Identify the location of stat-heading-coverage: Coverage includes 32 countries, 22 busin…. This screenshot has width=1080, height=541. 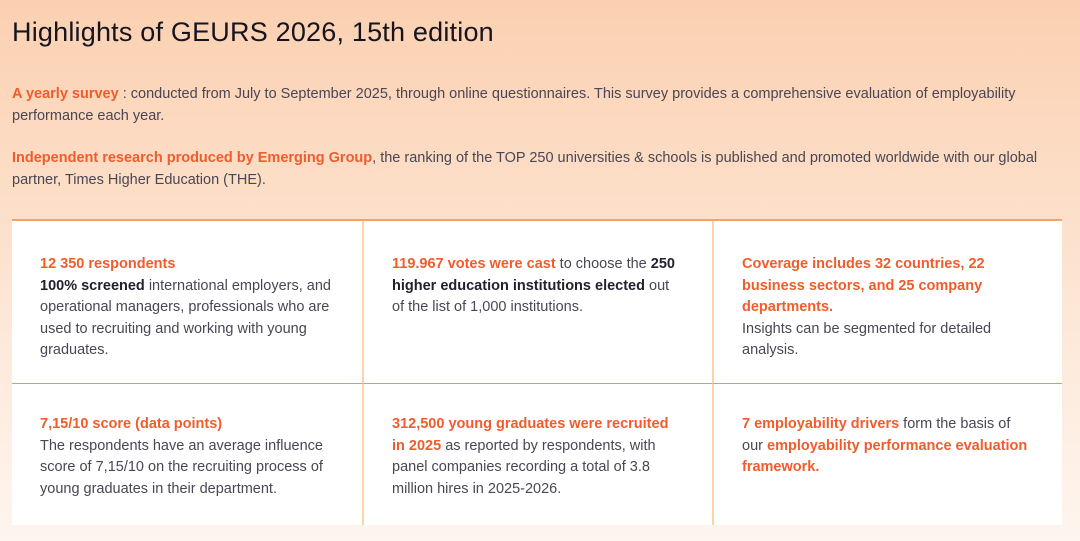
(863, 285).